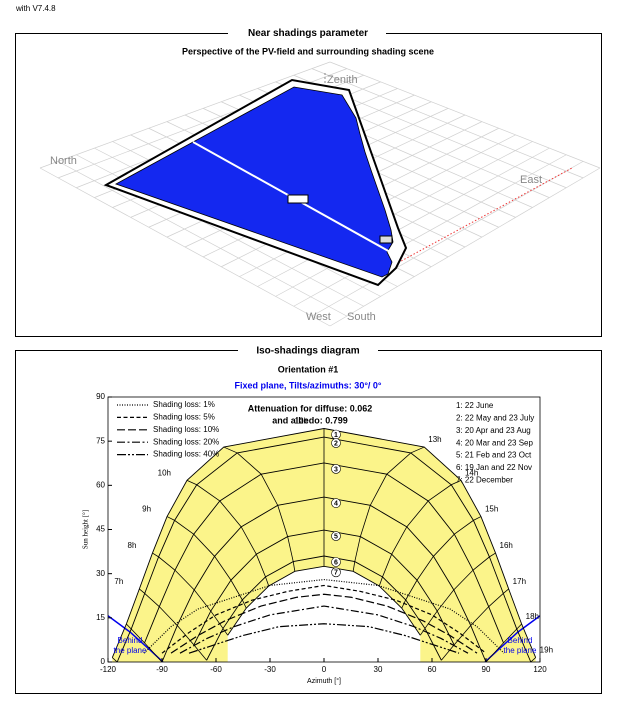  Describe the element at coordinates (146, 509) in the screenshot. I see `hour-label: 9h` at that location.